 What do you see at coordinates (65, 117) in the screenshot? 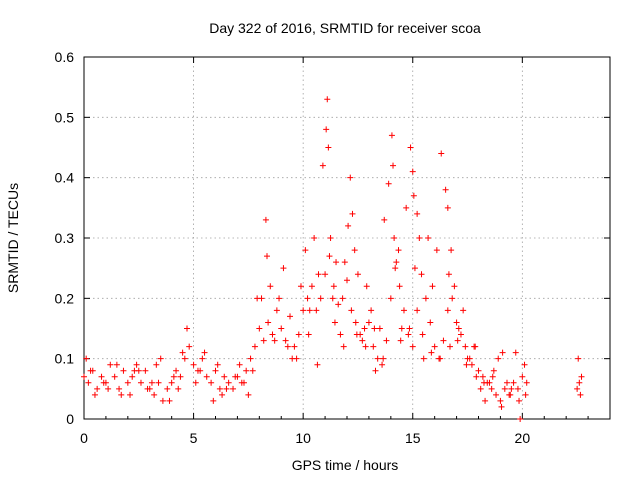
I see `y-tick-label: 0.5` at bounding box center [65, 117].